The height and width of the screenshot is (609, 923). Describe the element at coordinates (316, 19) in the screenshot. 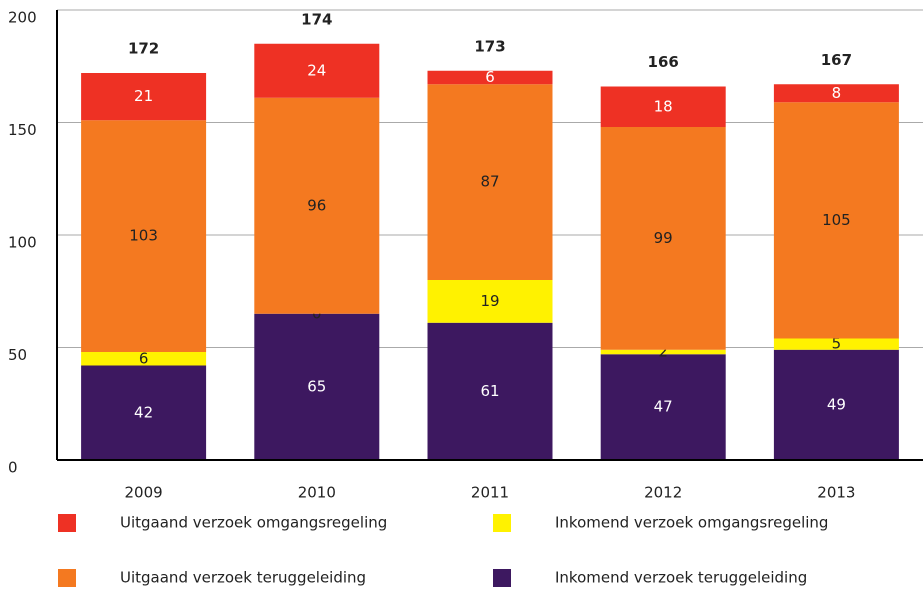

I see `total-label: 174` at that location.